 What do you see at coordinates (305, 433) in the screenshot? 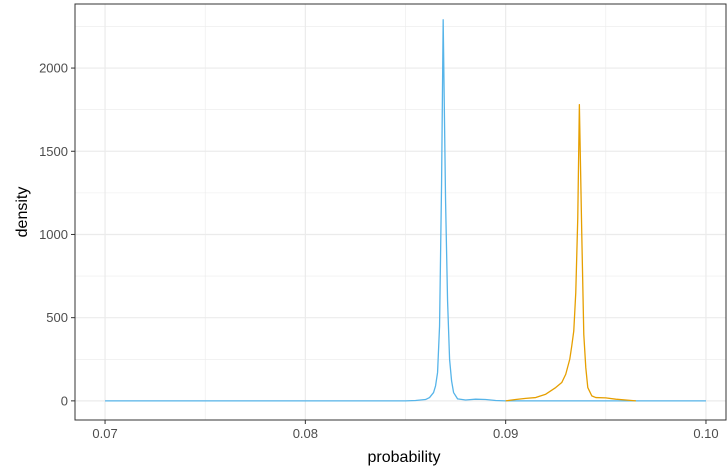
I see `x-tick-label: 0.08` at bounding box center [305, 433].